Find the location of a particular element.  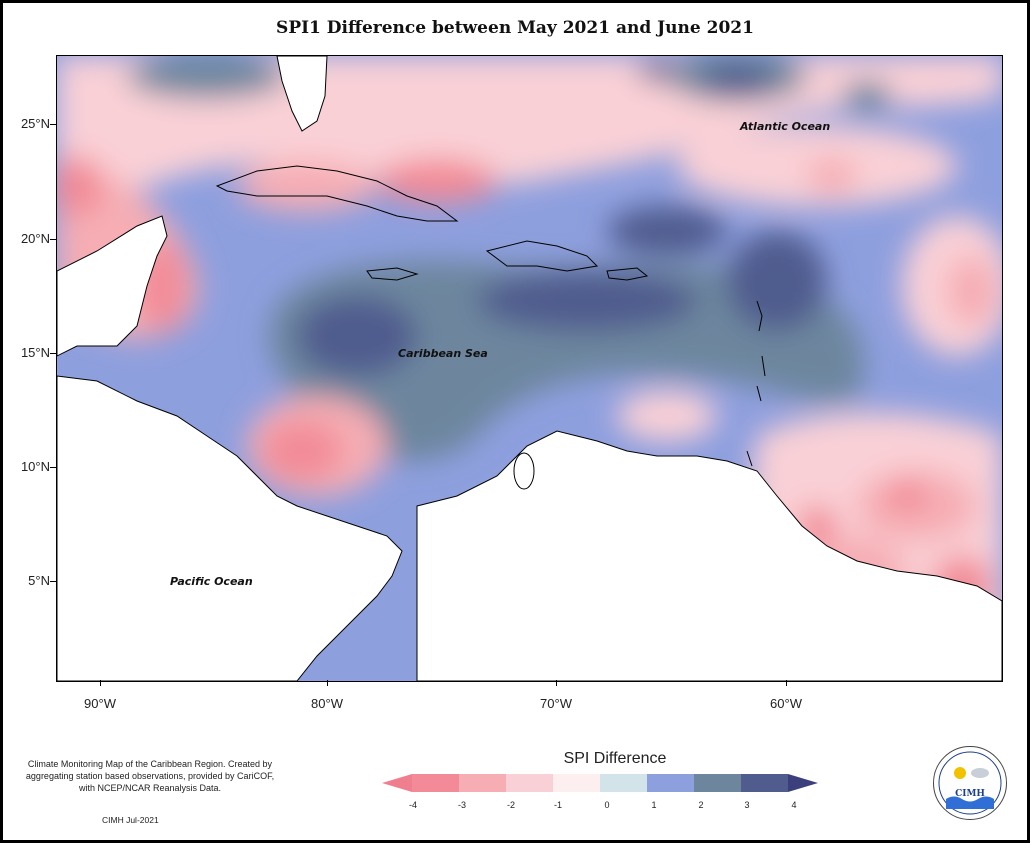

lon-label-60: 60°W is located at coordinates (786, 703).